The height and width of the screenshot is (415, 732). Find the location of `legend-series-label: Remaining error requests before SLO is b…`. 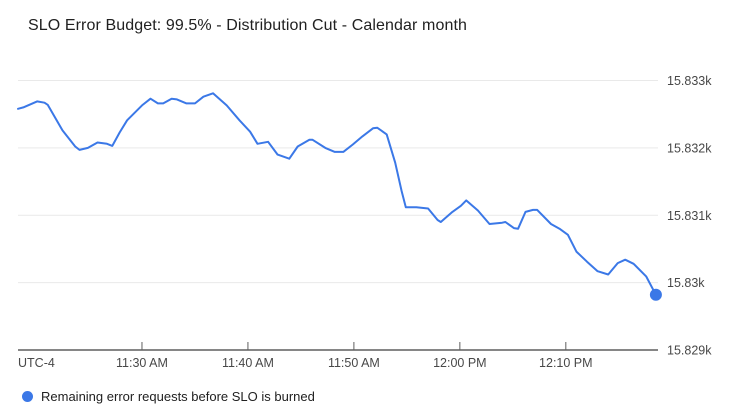

legend-series-label: Remaining error requests before SLO is b… is located at coordinates (178, 396).